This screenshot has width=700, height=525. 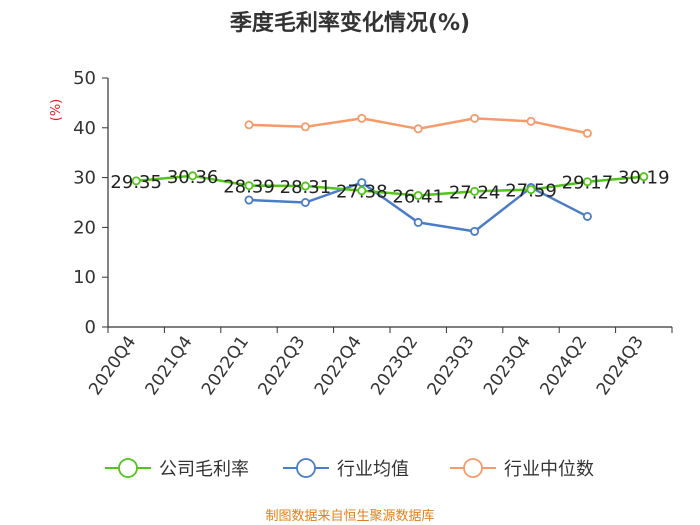 I want to click on y-tick-label: 10, so click(x=84, y=277).